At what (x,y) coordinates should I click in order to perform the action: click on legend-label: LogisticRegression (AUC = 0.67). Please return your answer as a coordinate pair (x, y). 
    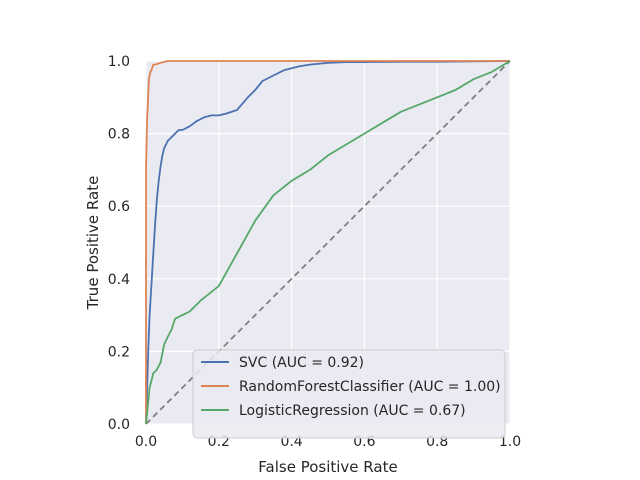
    Looking at the image, I should click on (352, 411).